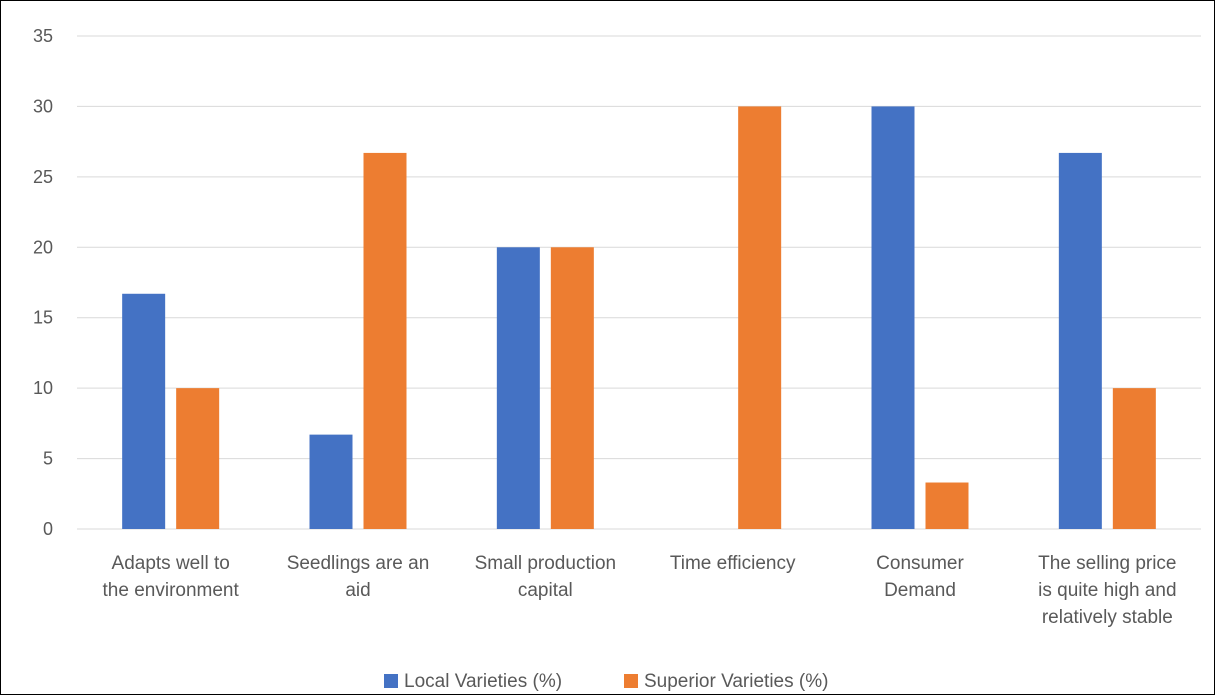 This screenshot has height=695, width=1215. What do you see at coordinates (43, 388) in the screenshot?
I see `y-tick-label: 10` at bounding box center [43, 388].